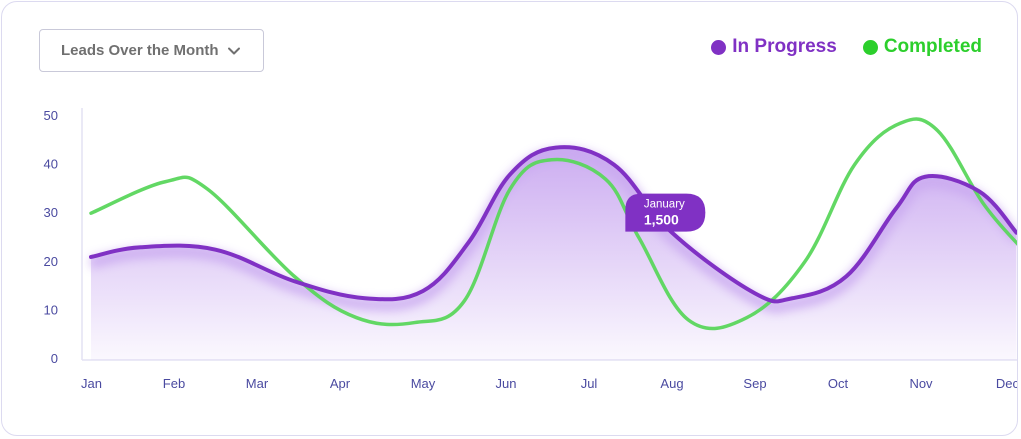  I want to click on y-tick-label: 40, so click(51, 164).